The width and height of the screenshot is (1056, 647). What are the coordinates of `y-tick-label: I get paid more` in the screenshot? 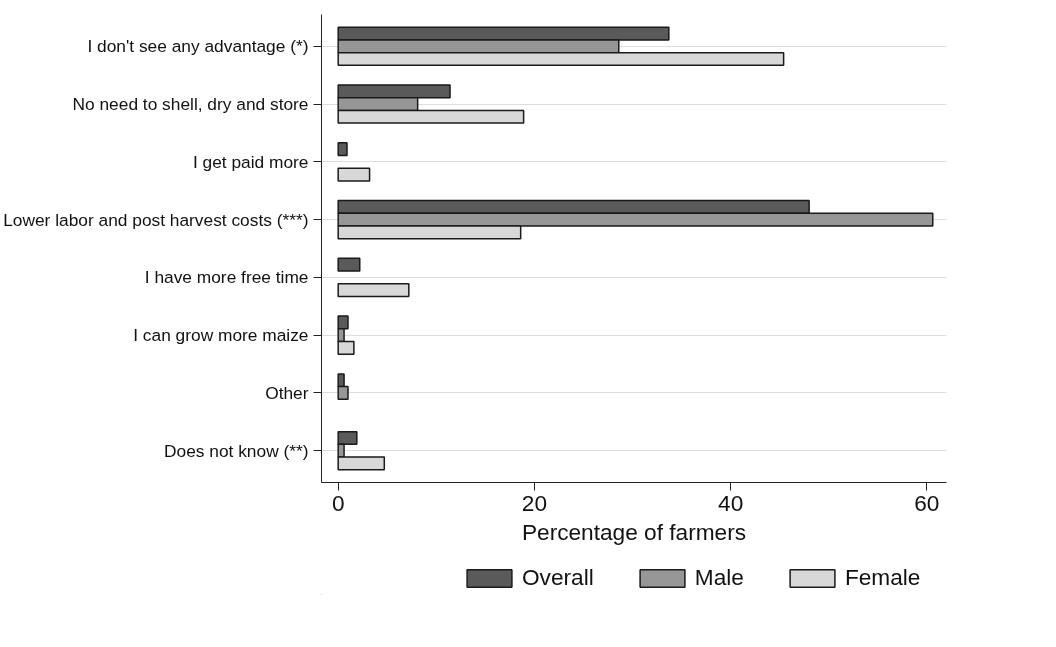 It's located at (250, 161).